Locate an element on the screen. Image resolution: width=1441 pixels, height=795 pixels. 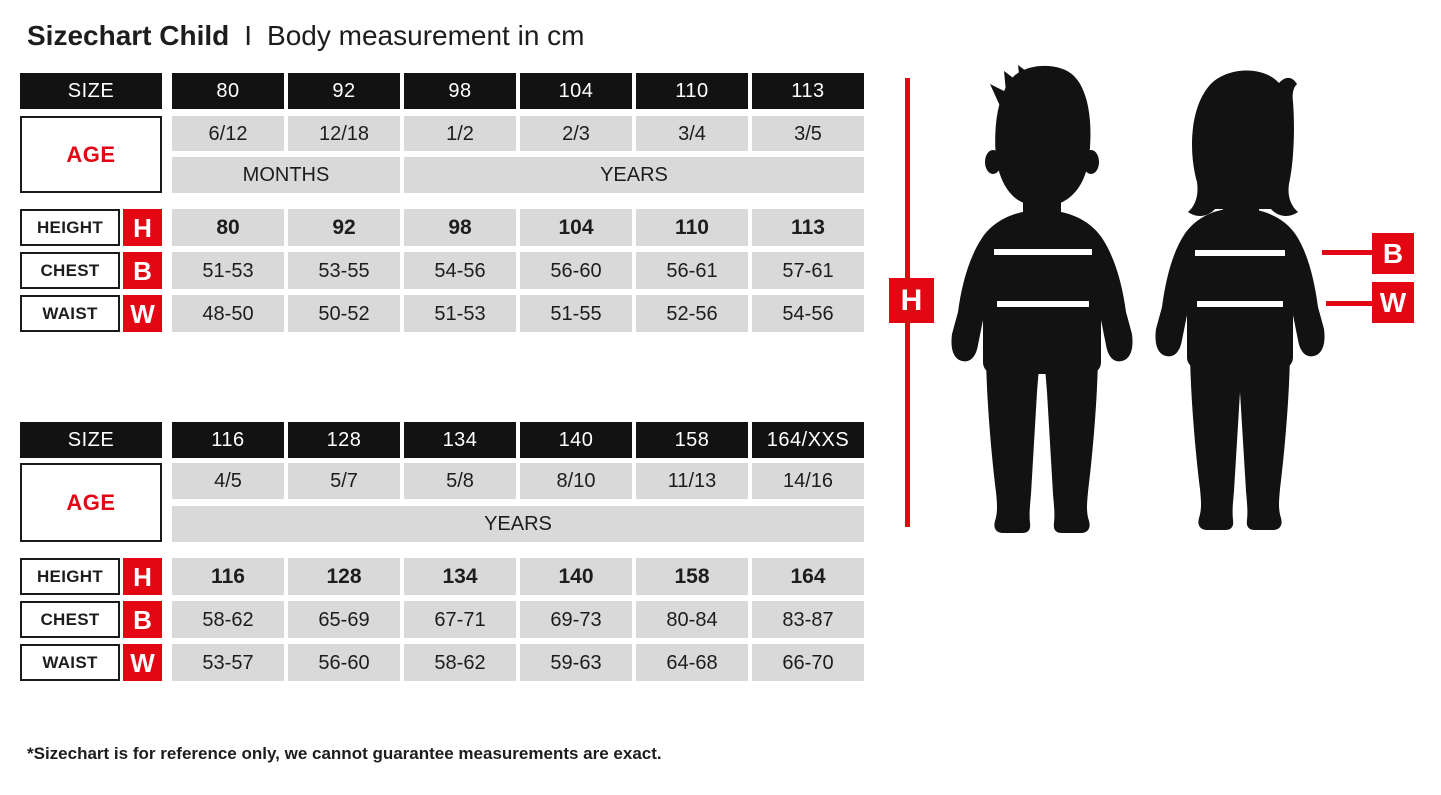
girl-silhouette is located at coordinates (1240, 300).